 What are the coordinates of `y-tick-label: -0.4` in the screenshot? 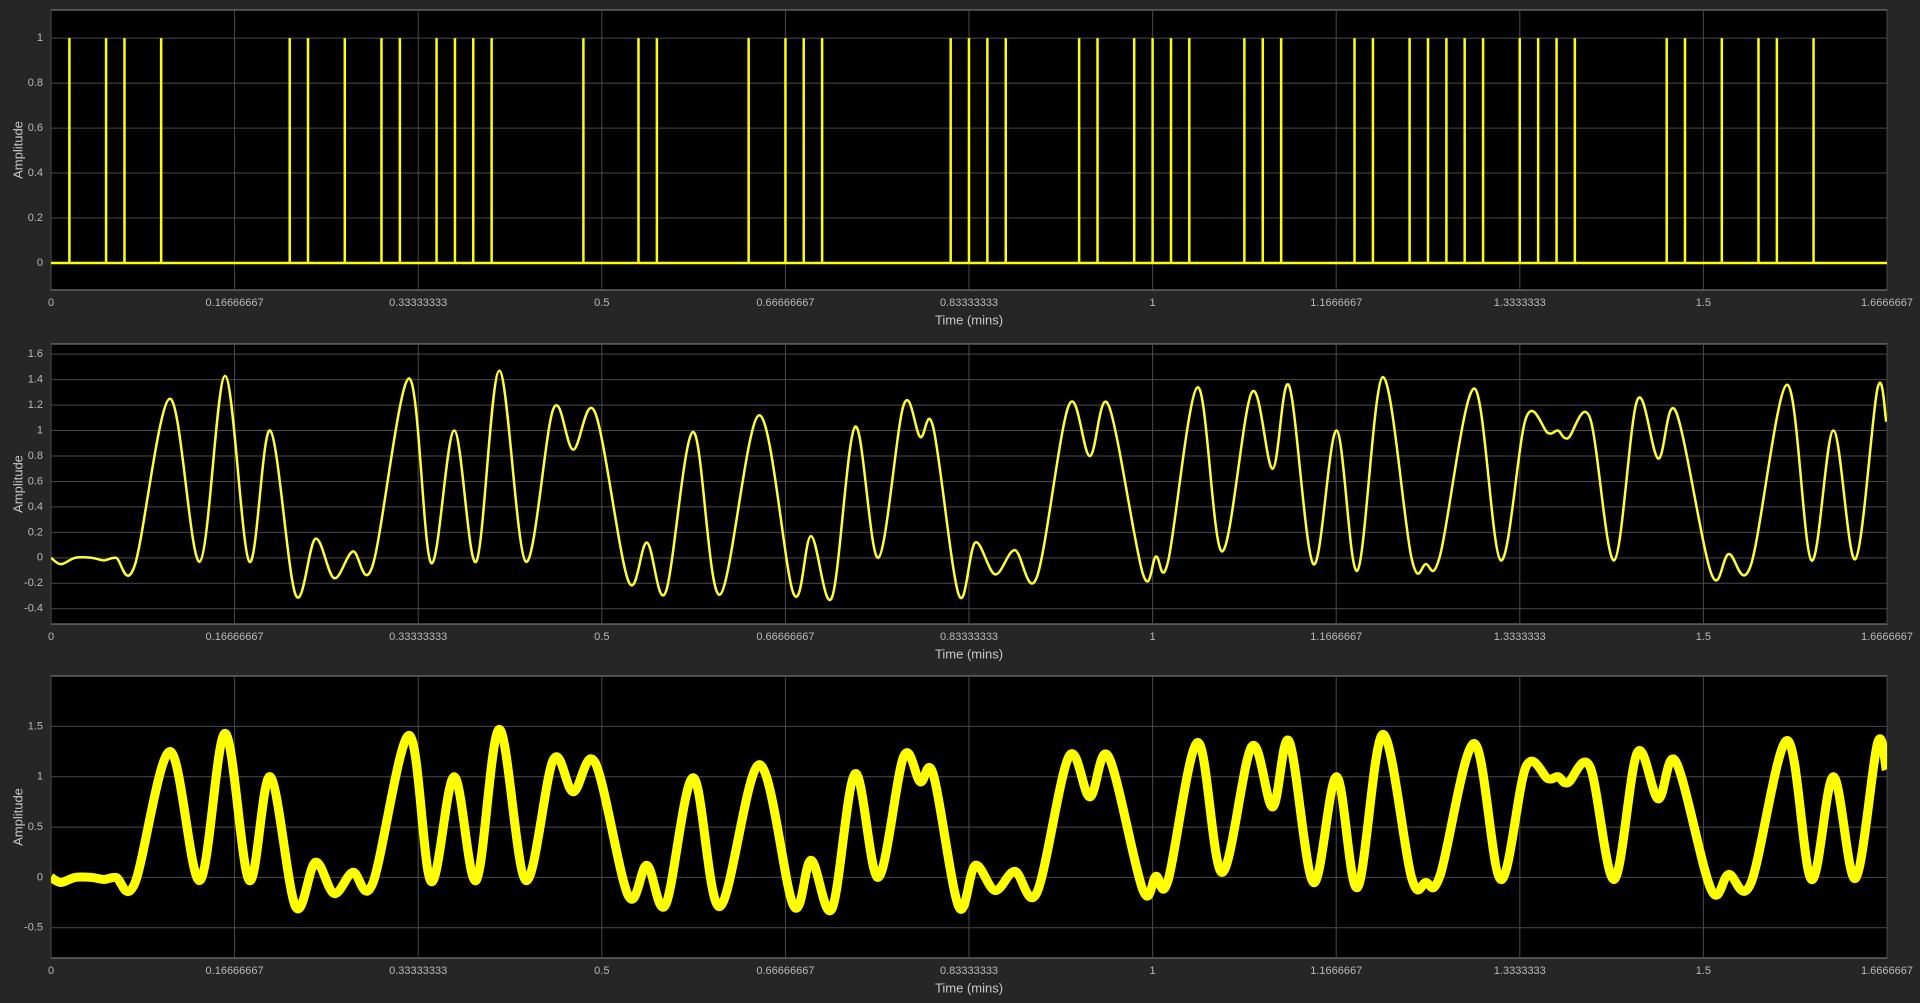 It's located at (33, 609).